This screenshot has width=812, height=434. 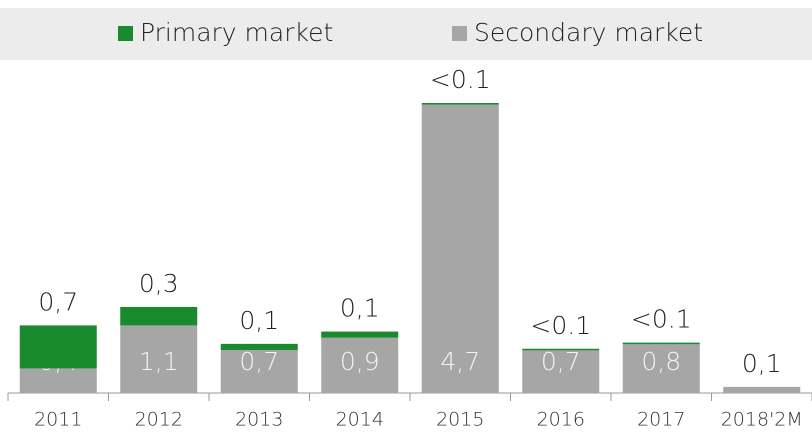 What do you see at coordinates (460, 361) in the screenshot?
I see `data-label: 4,7` at bounding box center [460, 361].